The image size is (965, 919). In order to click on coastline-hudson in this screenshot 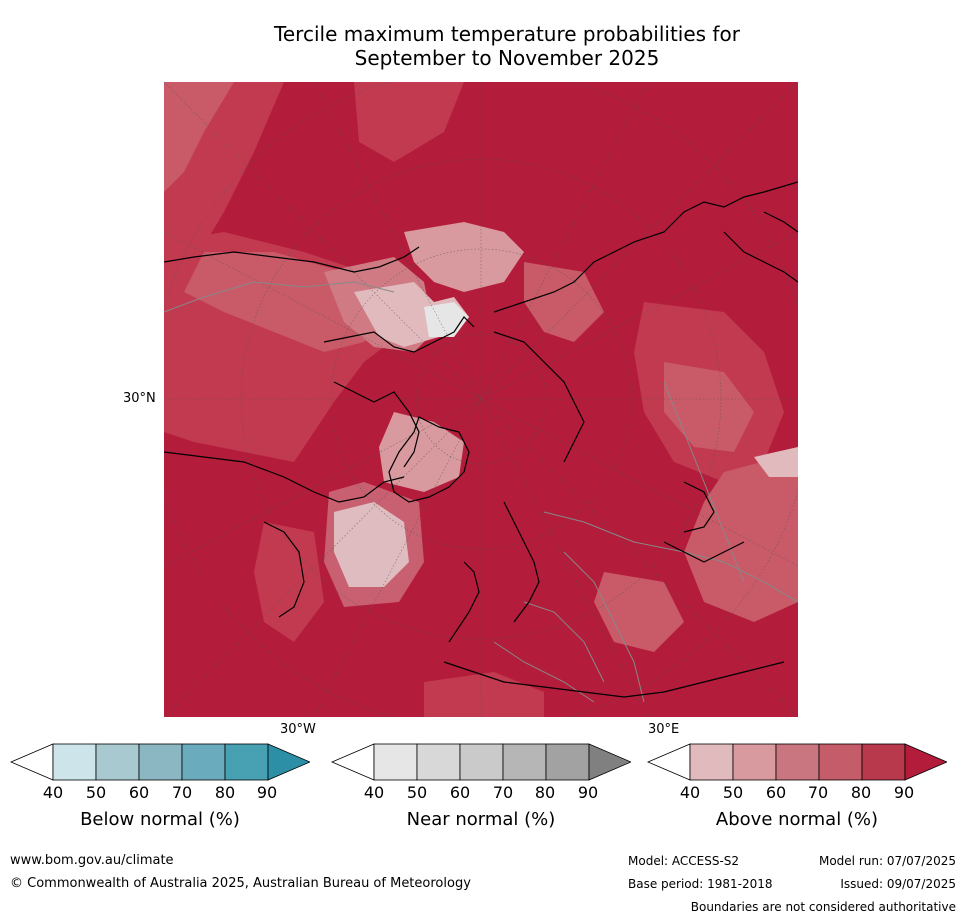, I will do `click(284, 477)`.